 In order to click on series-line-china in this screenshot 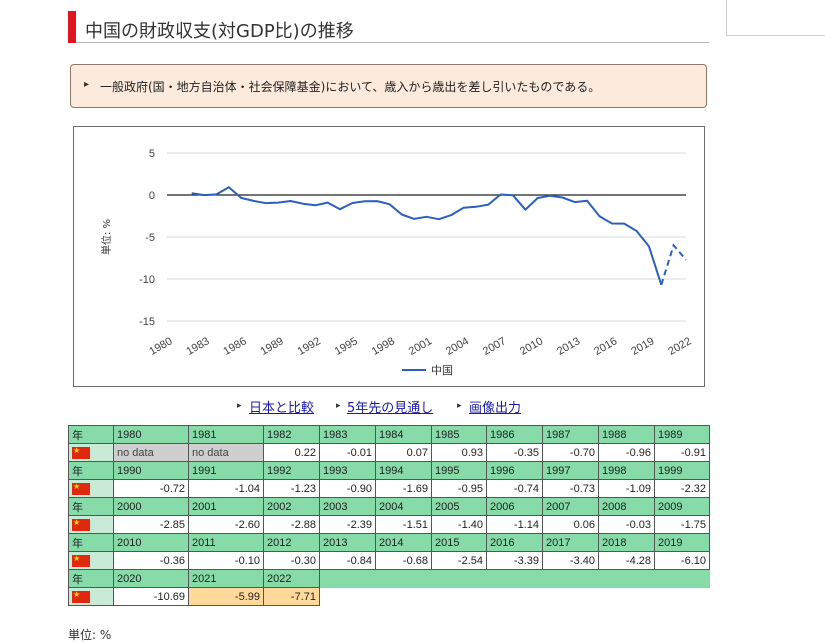, I will do `click(427, 236)`.